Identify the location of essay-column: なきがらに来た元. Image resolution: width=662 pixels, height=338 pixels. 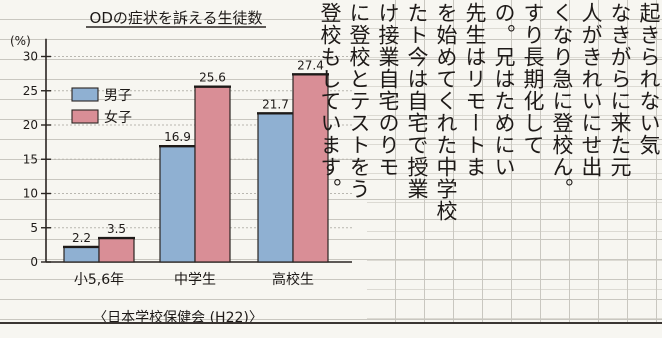
(620, 162).